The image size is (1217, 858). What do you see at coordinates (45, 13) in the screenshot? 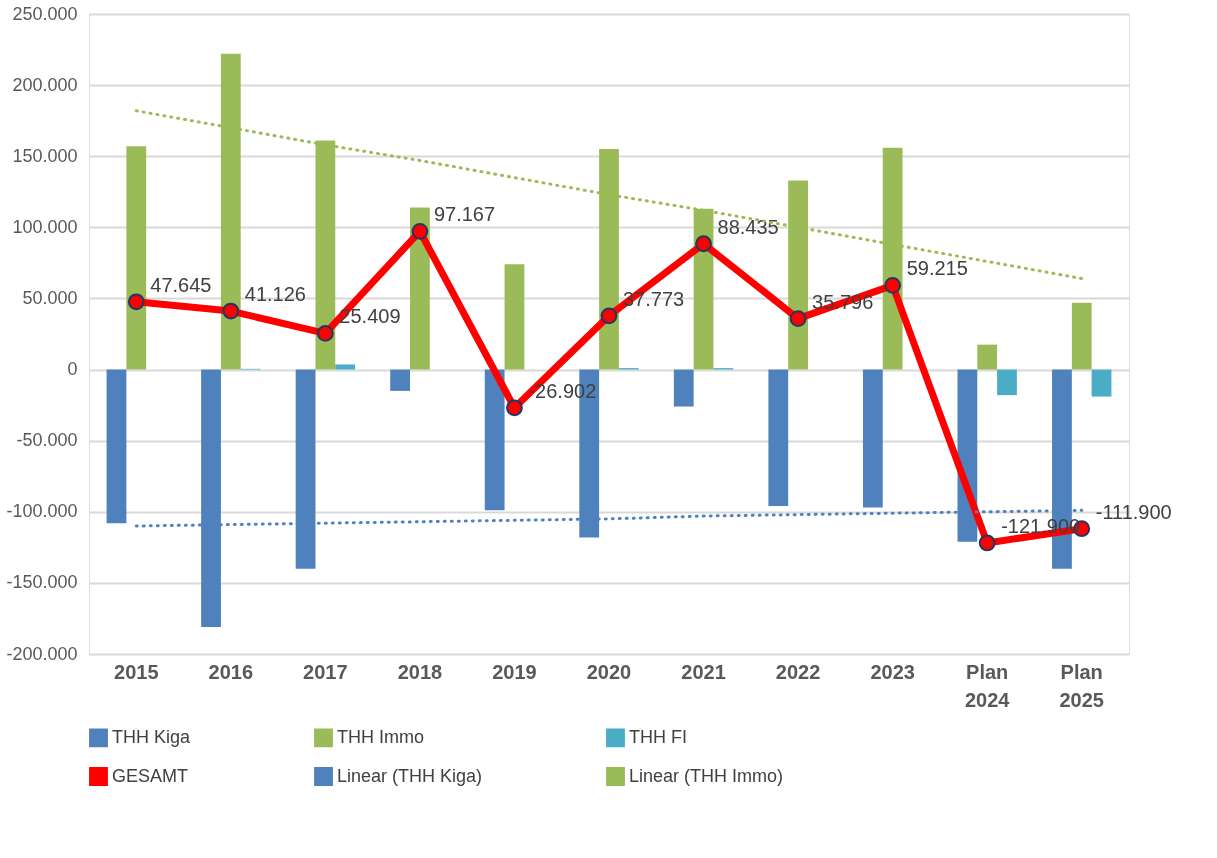
I see `y-tick-label: 250.000` at bounding box center [45, 13].